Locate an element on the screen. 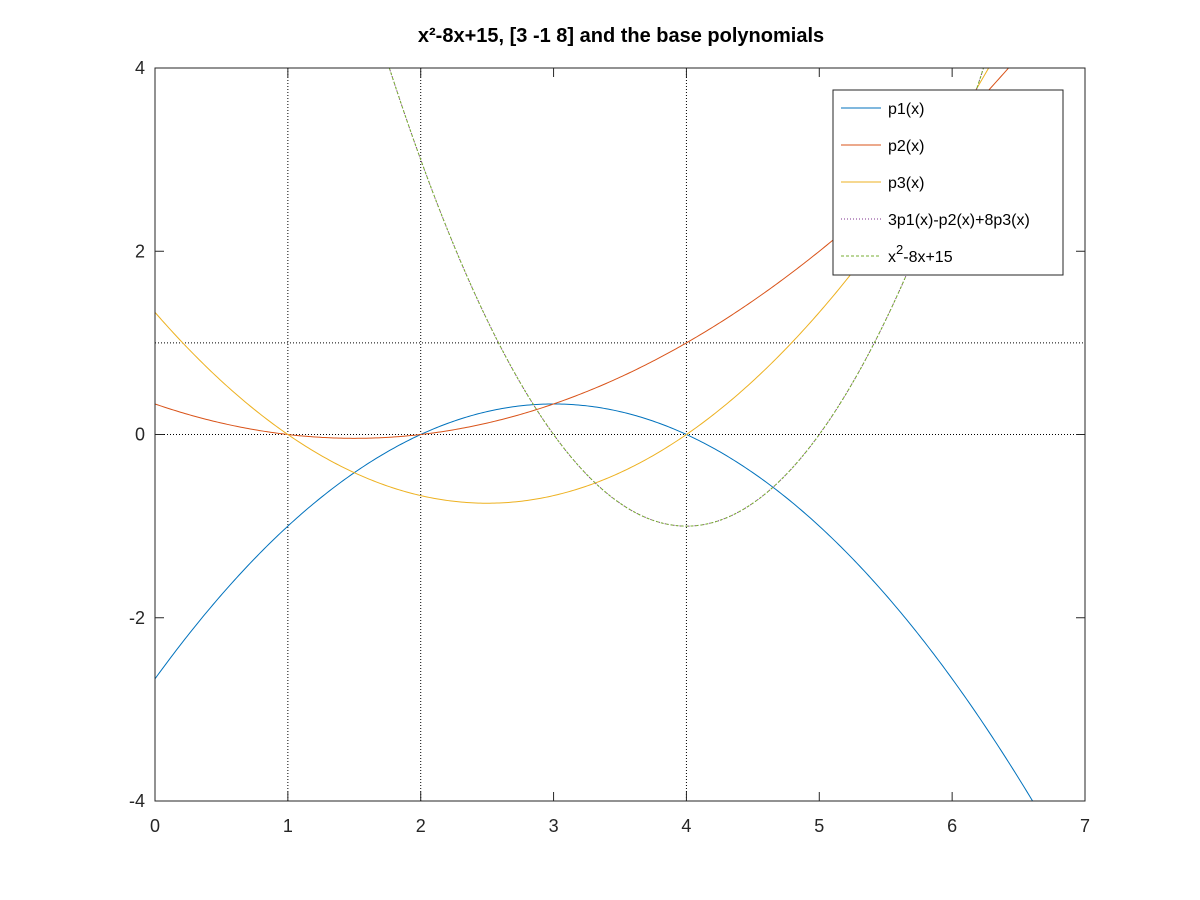  x-tick-label: 6 is located at coordinates (952, 826).